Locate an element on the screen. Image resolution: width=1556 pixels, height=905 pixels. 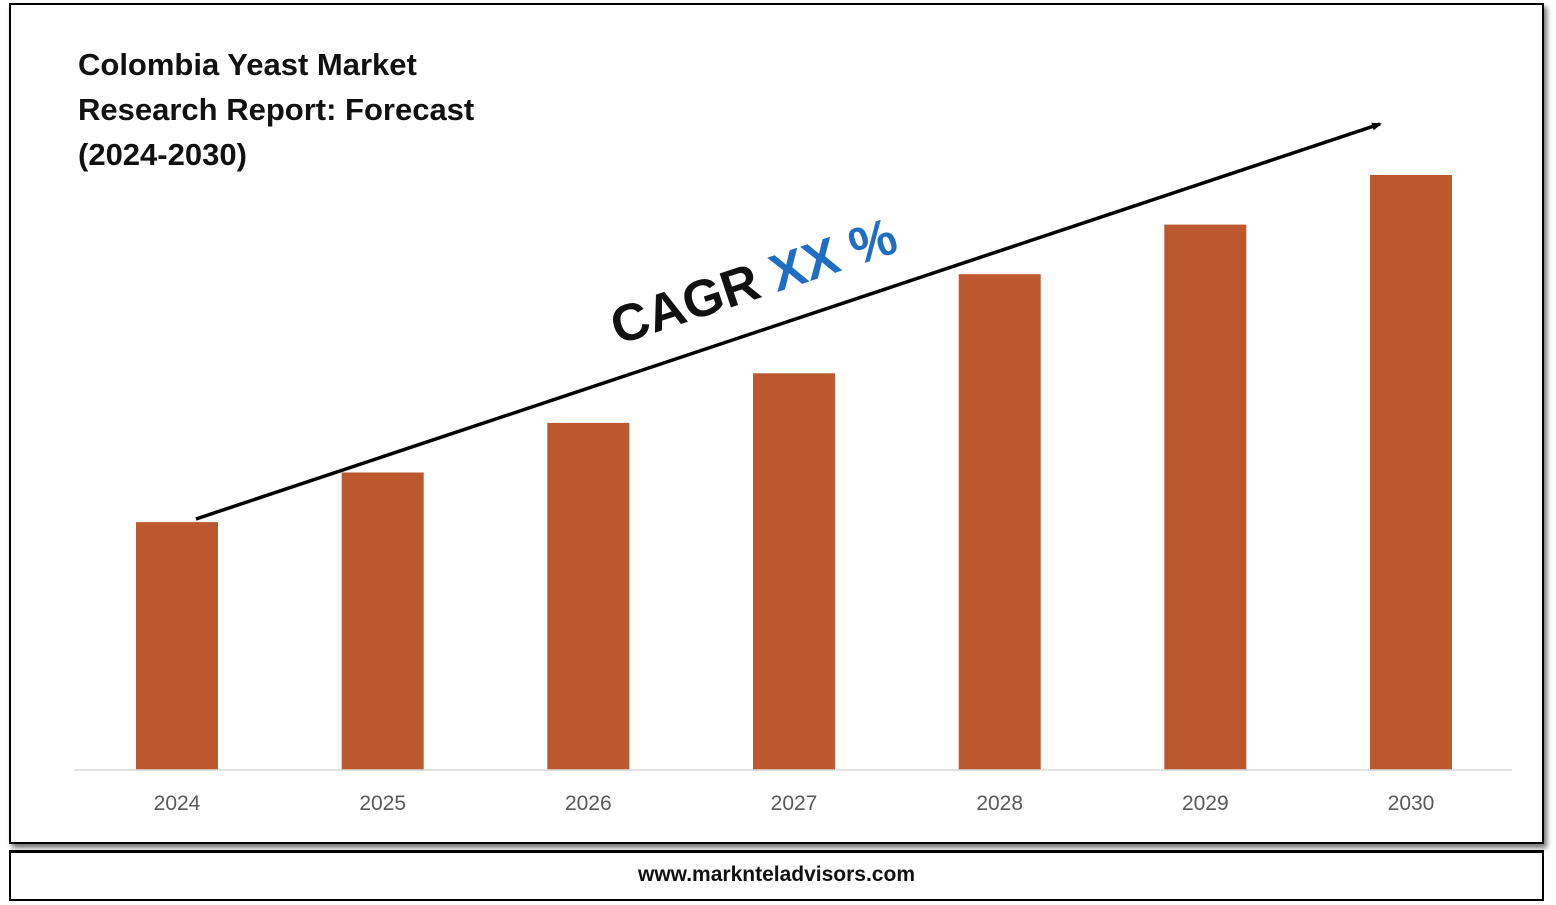
bar-2029 is located at coordinates (1205, 497).